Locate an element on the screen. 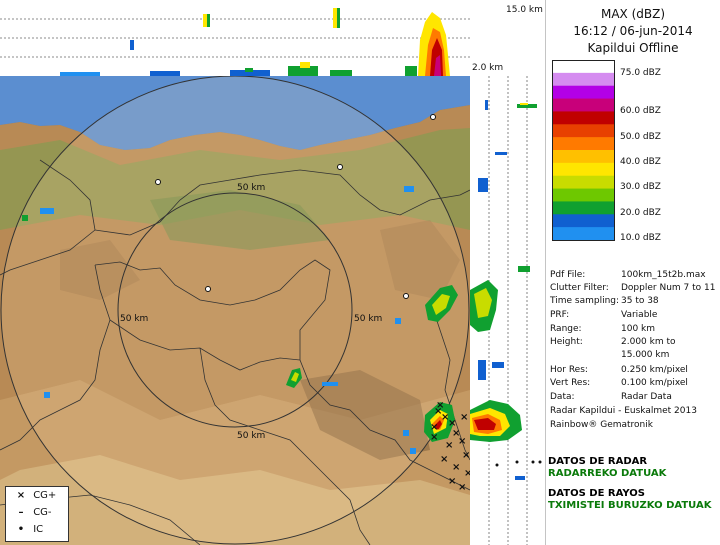 The image size is (720, 545). top-section-panel is located at coordinates (235, 38).